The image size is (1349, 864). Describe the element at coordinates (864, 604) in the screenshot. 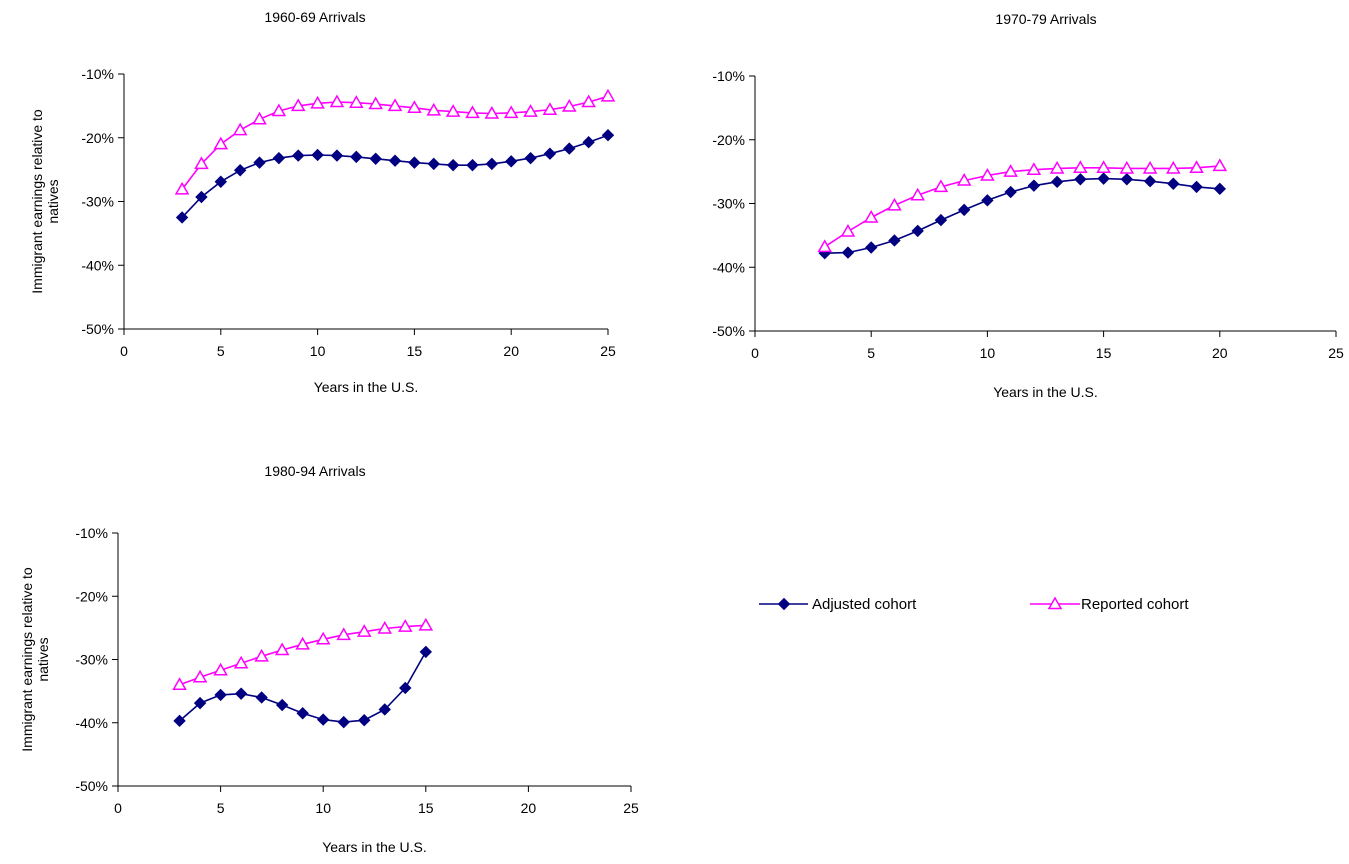

I see `legend-adjusted-label: Adjusted cohort` at that location.